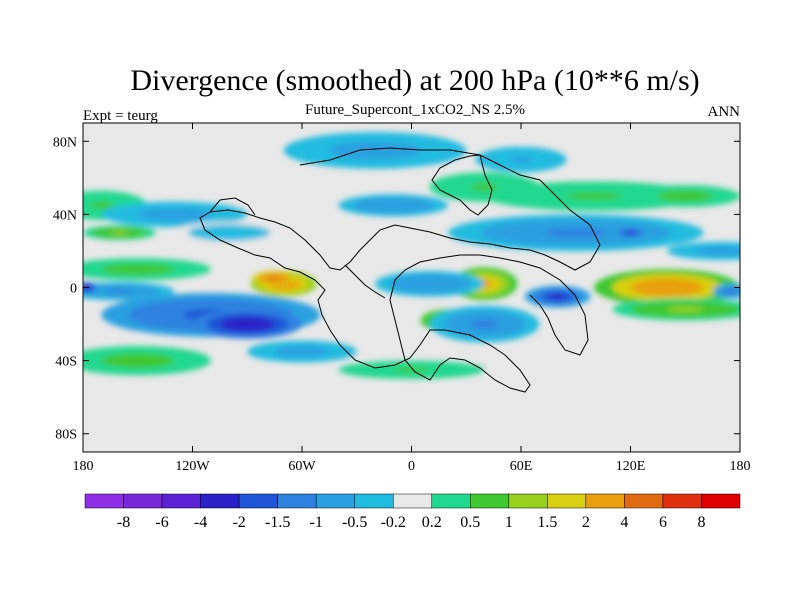  What do you see at coordinates (415, 110) in the screenshot?
I see `chart-subtitle: Future_Supercont_1xCO2_NS 2.5%` at bounding box center [415, 110].